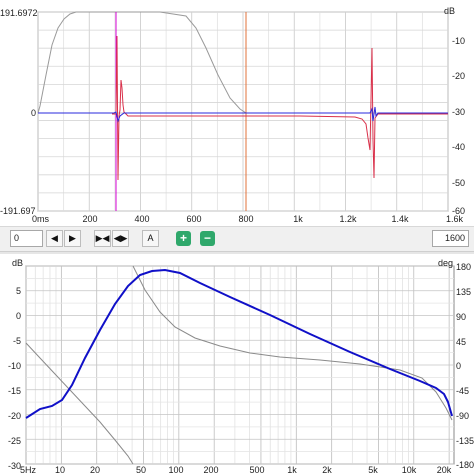 This screenshot has height=476, width=474. I want to click on length-input: 1600, so click(450, 238).